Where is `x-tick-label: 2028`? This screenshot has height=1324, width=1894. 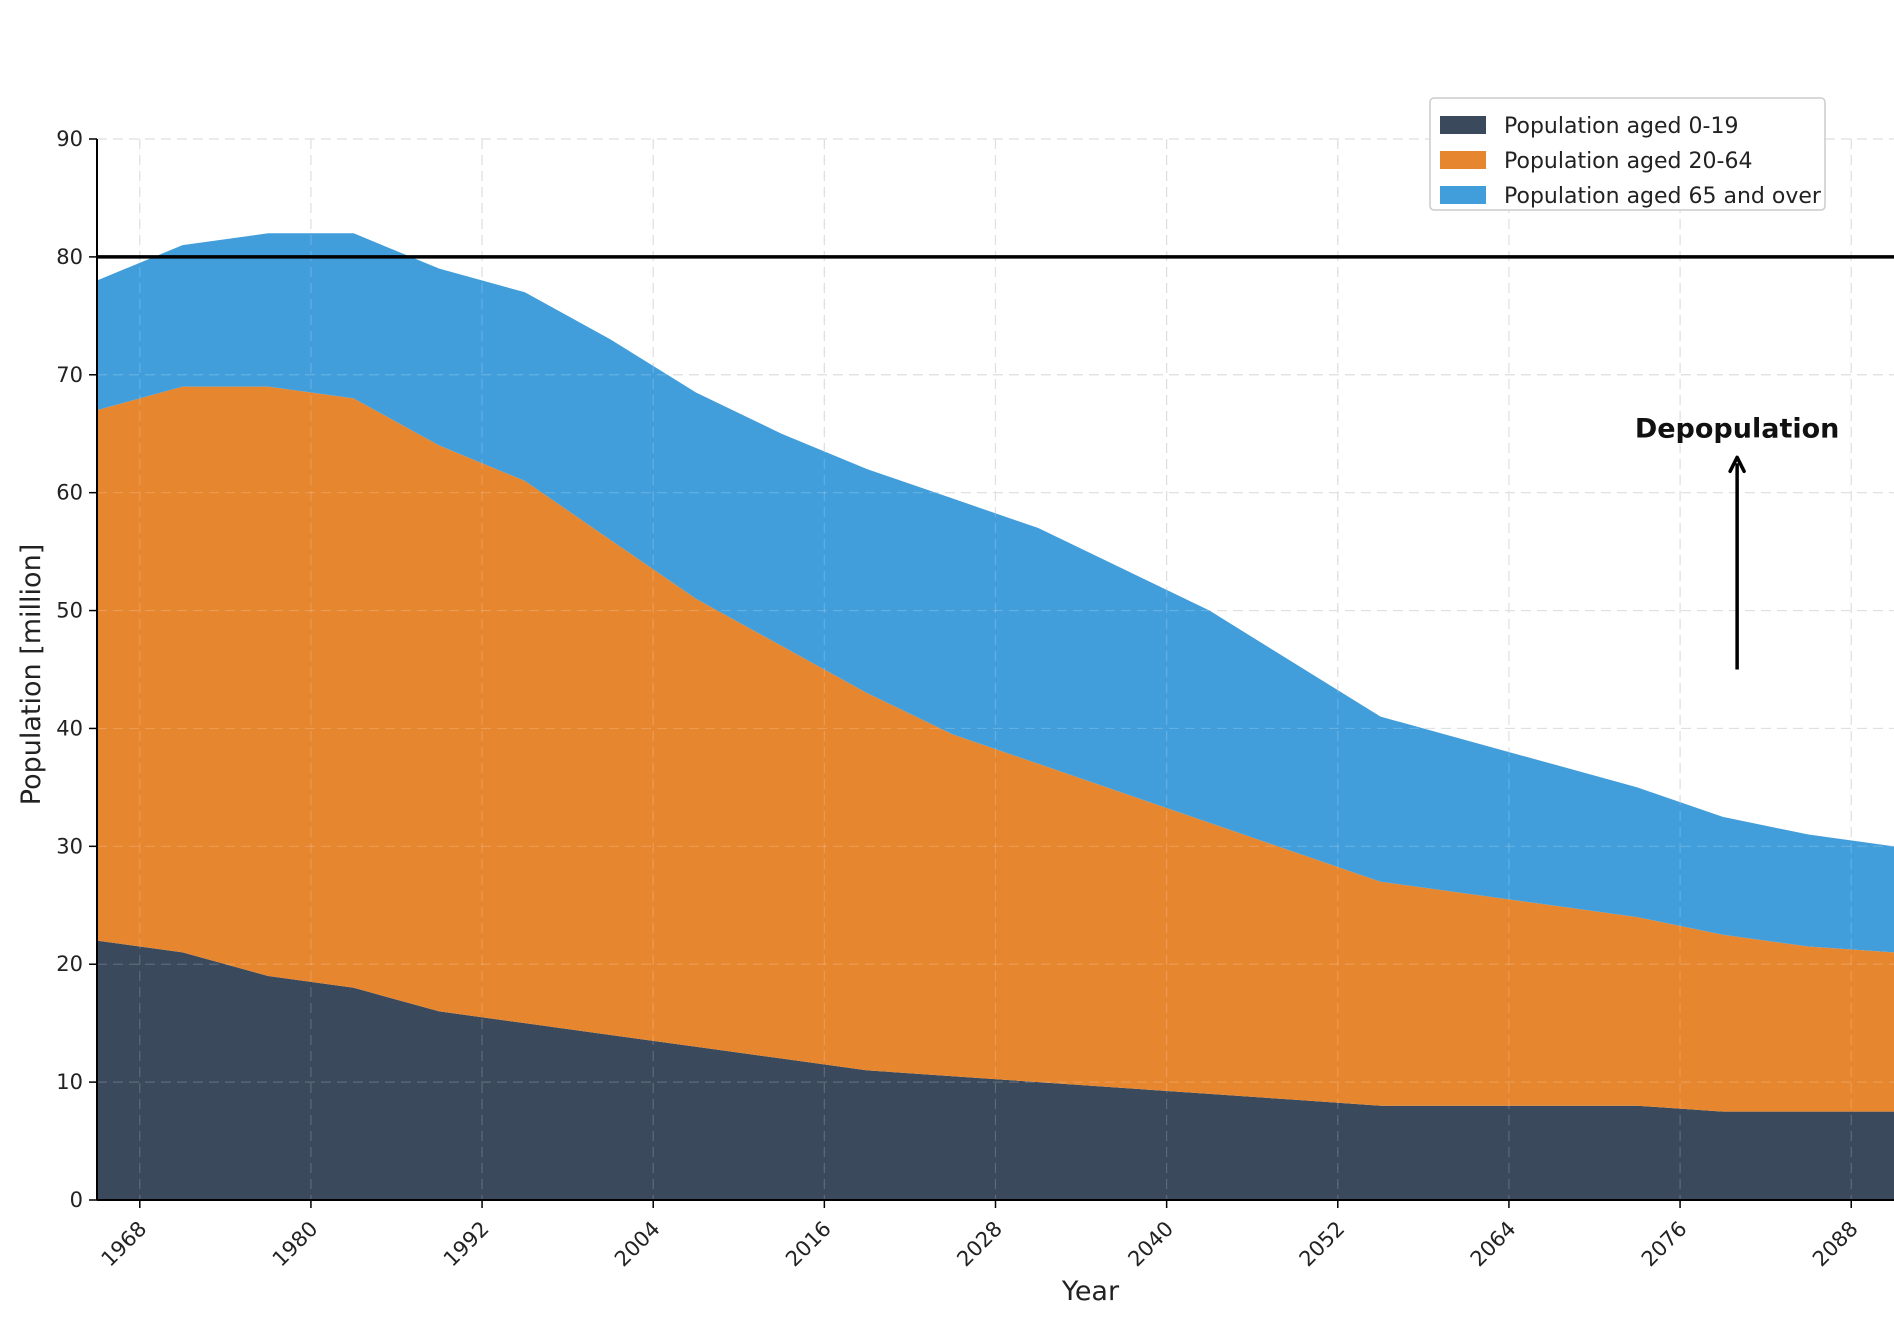 x-tick-label: 2028 is located at coordinates (979, 1244).